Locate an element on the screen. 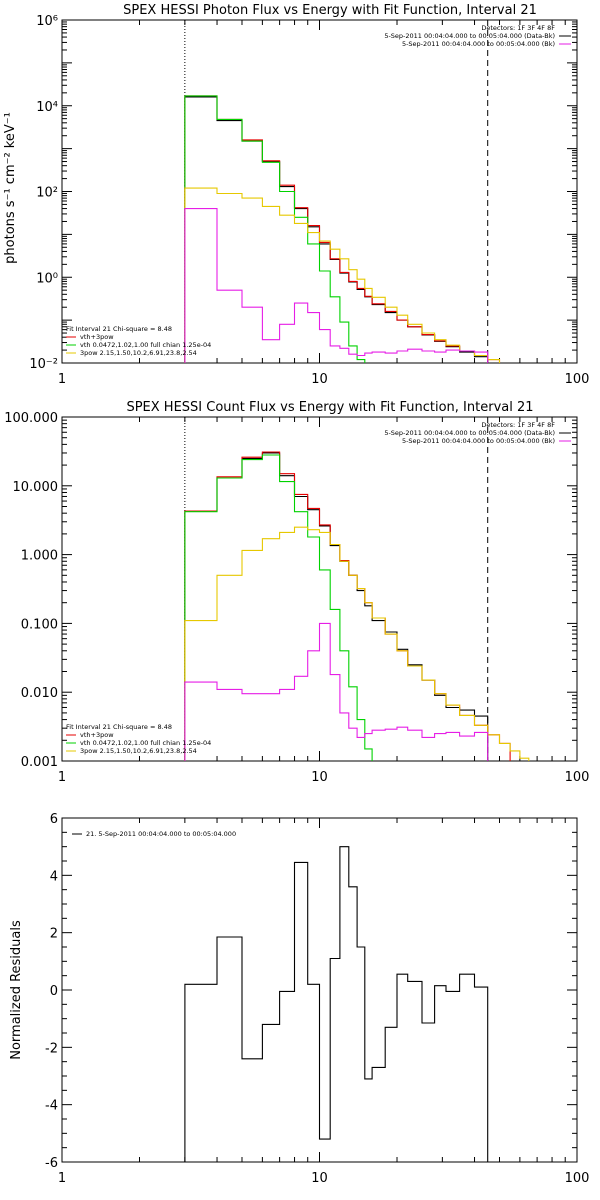  y-tick-label: 10⁴ is located at coordinates (47, 107).